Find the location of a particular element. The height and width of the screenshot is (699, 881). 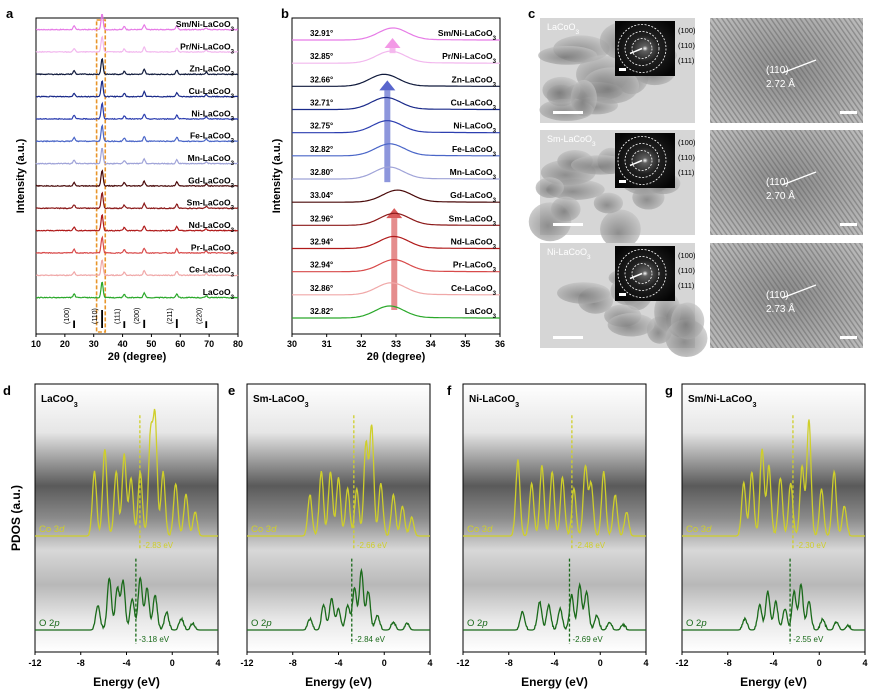

xrd-a-line-LaCoO3 is located at coordinates (137, 290).